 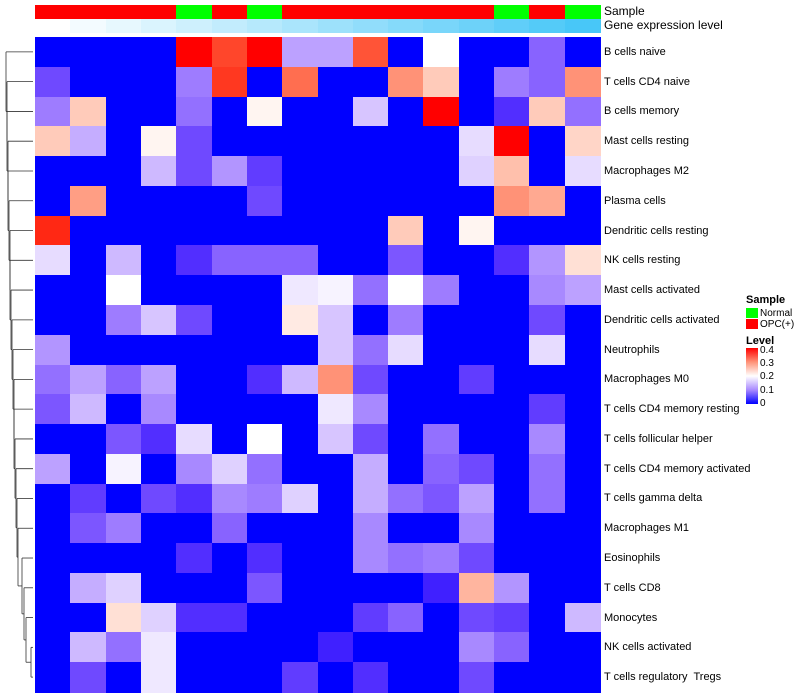 I want to click on row-label: T cells regulatory Tregs, so click(x=663, y=677).